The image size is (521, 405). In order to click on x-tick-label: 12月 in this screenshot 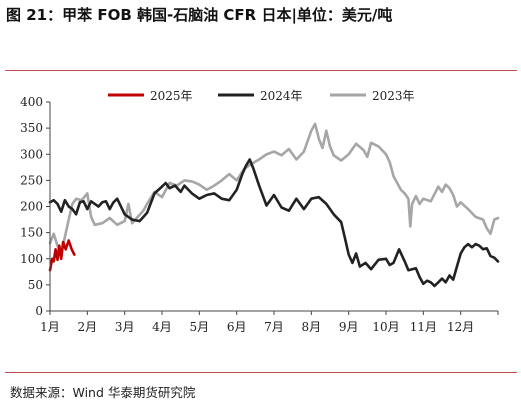, I will do `click(460, 327)`.